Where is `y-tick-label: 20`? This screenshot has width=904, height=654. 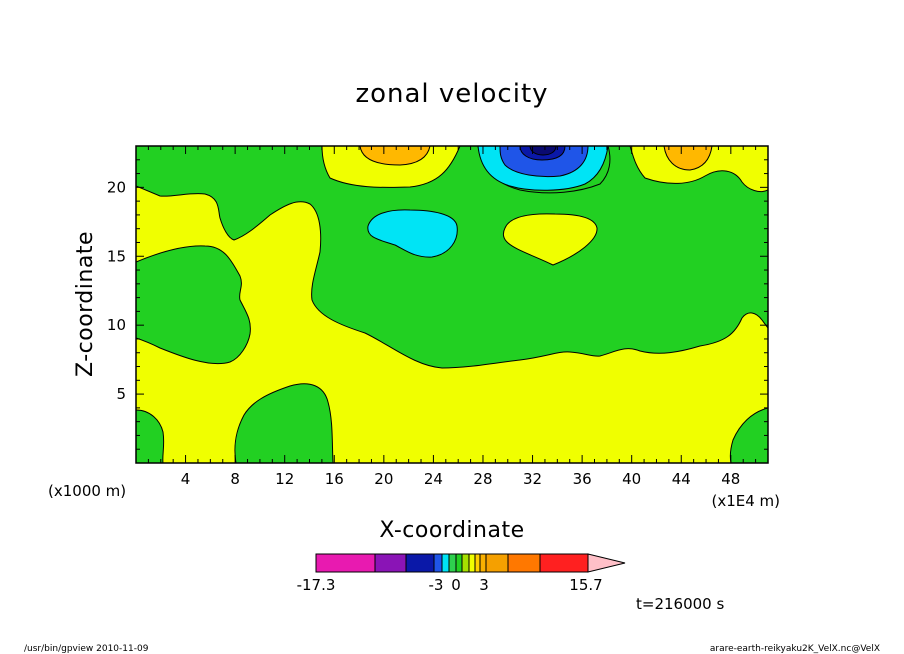
y-tick-label: 20 is located at coordinates (116, 187).